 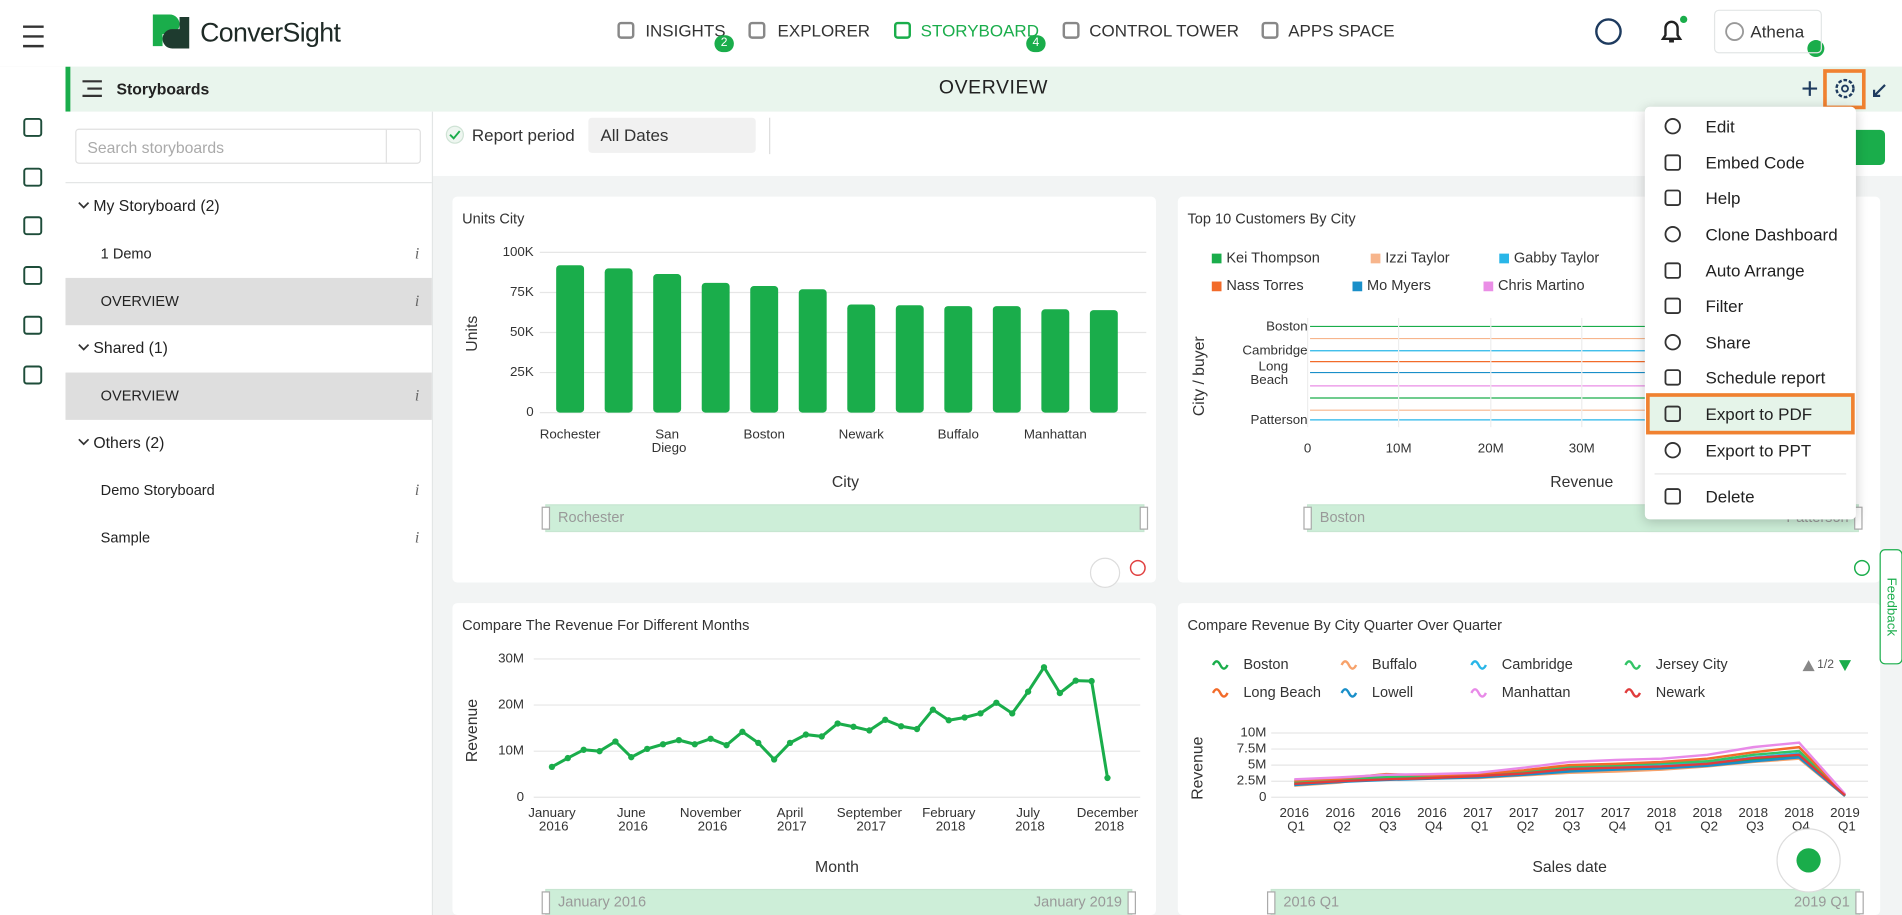 I want to click on pager-next, so click(x=1845, y=666).